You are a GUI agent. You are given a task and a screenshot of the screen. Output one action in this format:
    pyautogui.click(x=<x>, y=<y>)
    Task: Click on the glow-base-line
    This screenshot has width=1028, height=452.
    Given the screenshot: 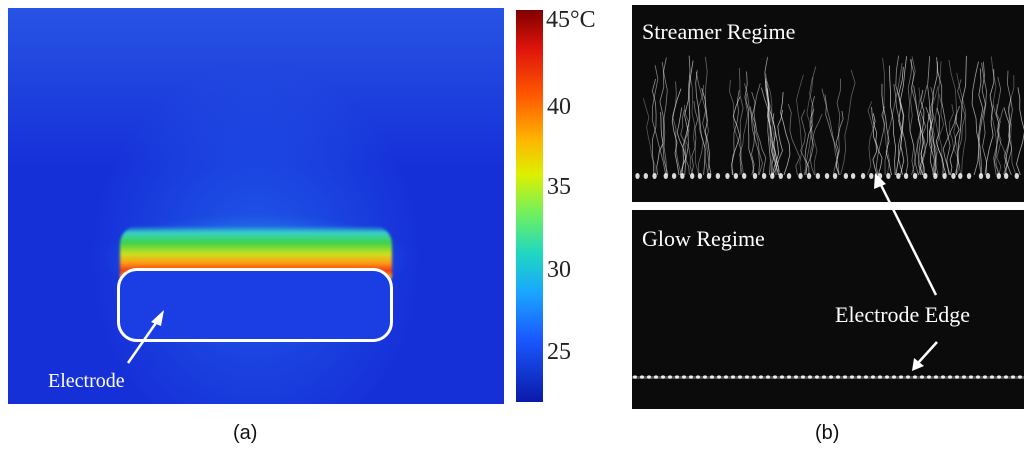 What is the action you would take?
    pyautogui.click(x=828, y=377)
    